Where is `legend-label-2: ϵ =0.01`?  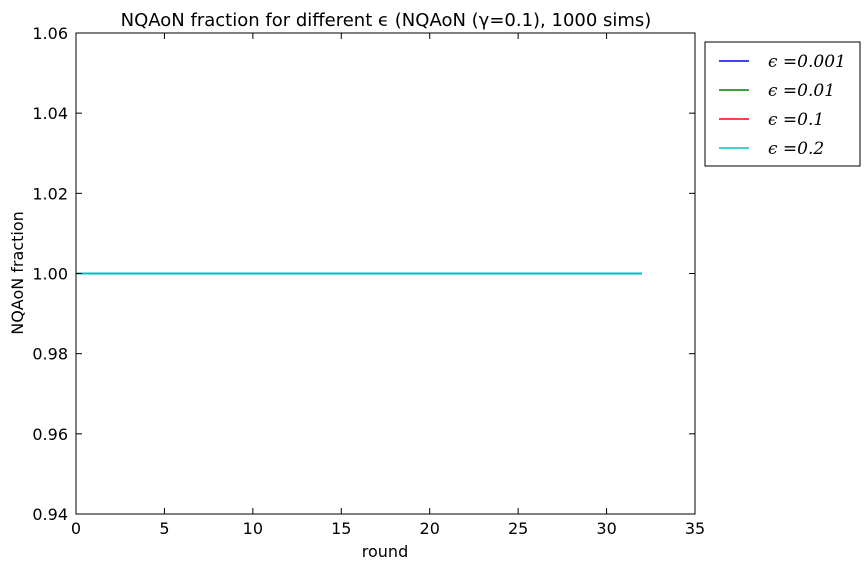
legend-label-2: ϵ =0.01 is located at coordinates (801, 91).